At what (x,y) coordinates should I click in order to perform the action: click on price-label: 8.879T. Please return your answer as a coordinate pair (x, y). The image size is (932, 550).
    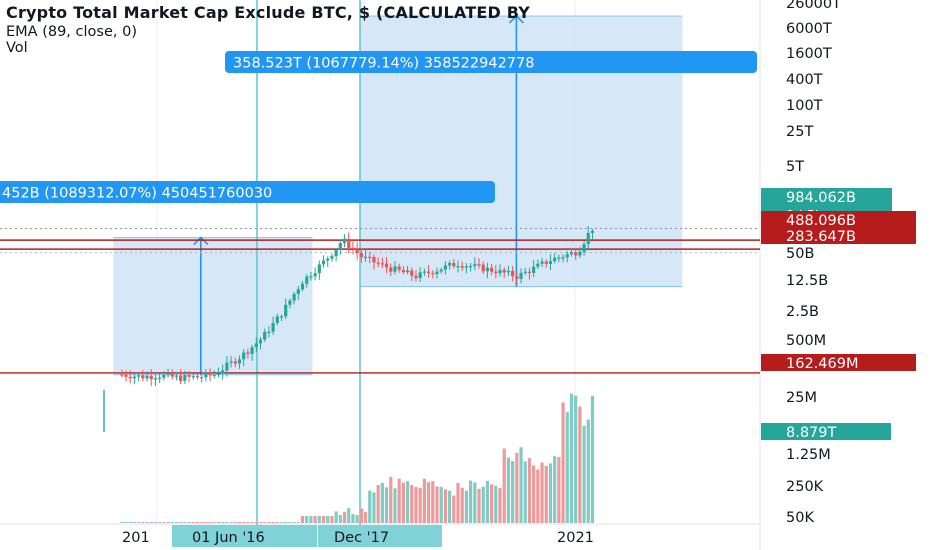
    Looking at the image, I should click on (811, 433).